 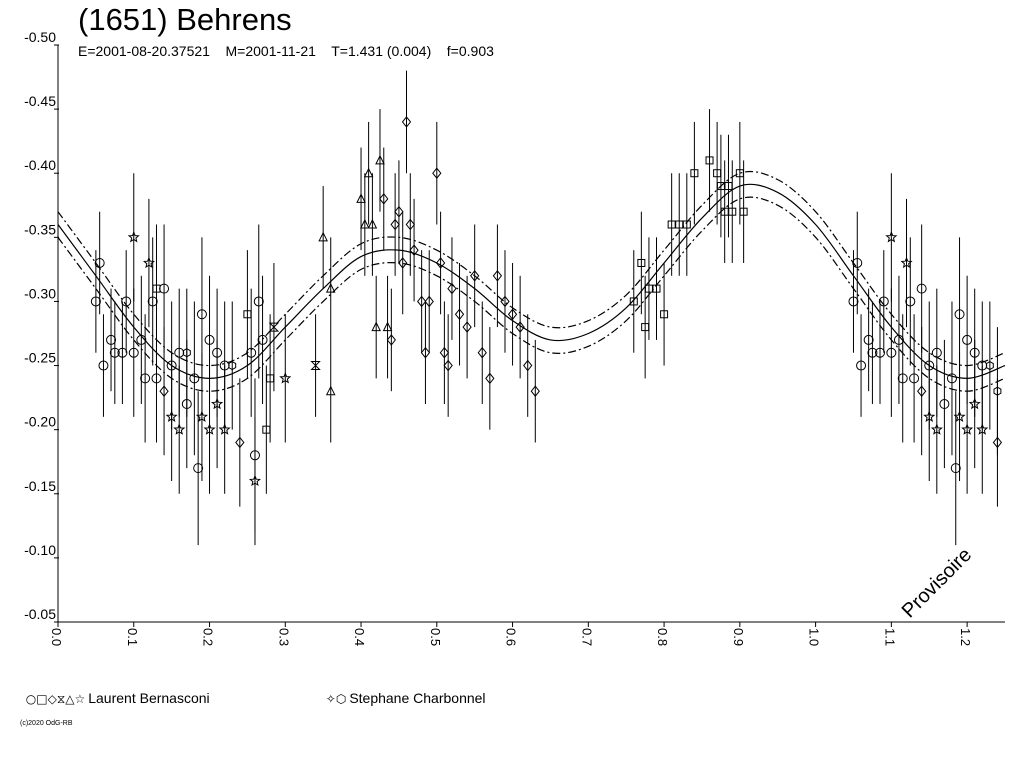 What do you see at coordinates (40, 101) in the screenshot?
I see `y-tick-label: -0.45` at bounding box center [40, 101].